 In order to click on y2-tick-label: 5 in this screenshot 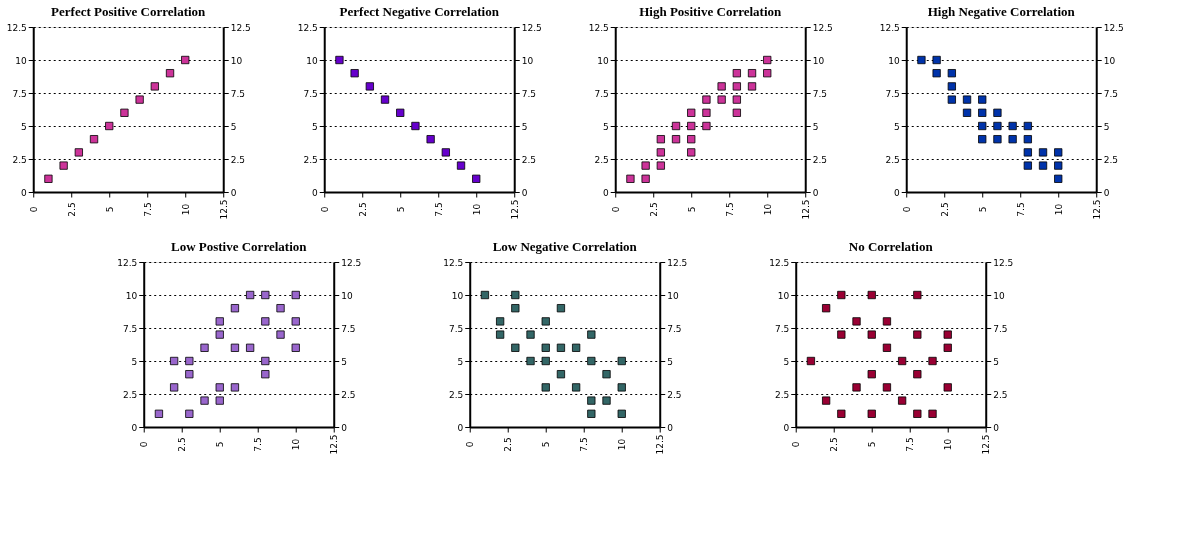, I will do `click(344, 361)`.